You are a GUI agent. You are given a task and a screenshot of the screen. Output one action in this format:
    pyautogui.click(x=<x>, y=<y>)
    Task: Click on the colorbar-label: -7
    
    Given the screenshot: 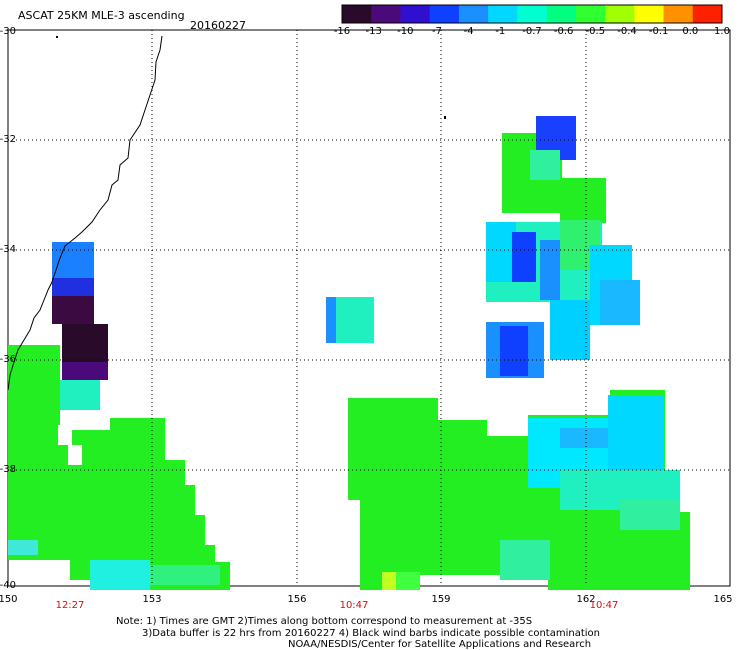 What is the action you would take?
    pyautogui.click(x=437, y=31)
    